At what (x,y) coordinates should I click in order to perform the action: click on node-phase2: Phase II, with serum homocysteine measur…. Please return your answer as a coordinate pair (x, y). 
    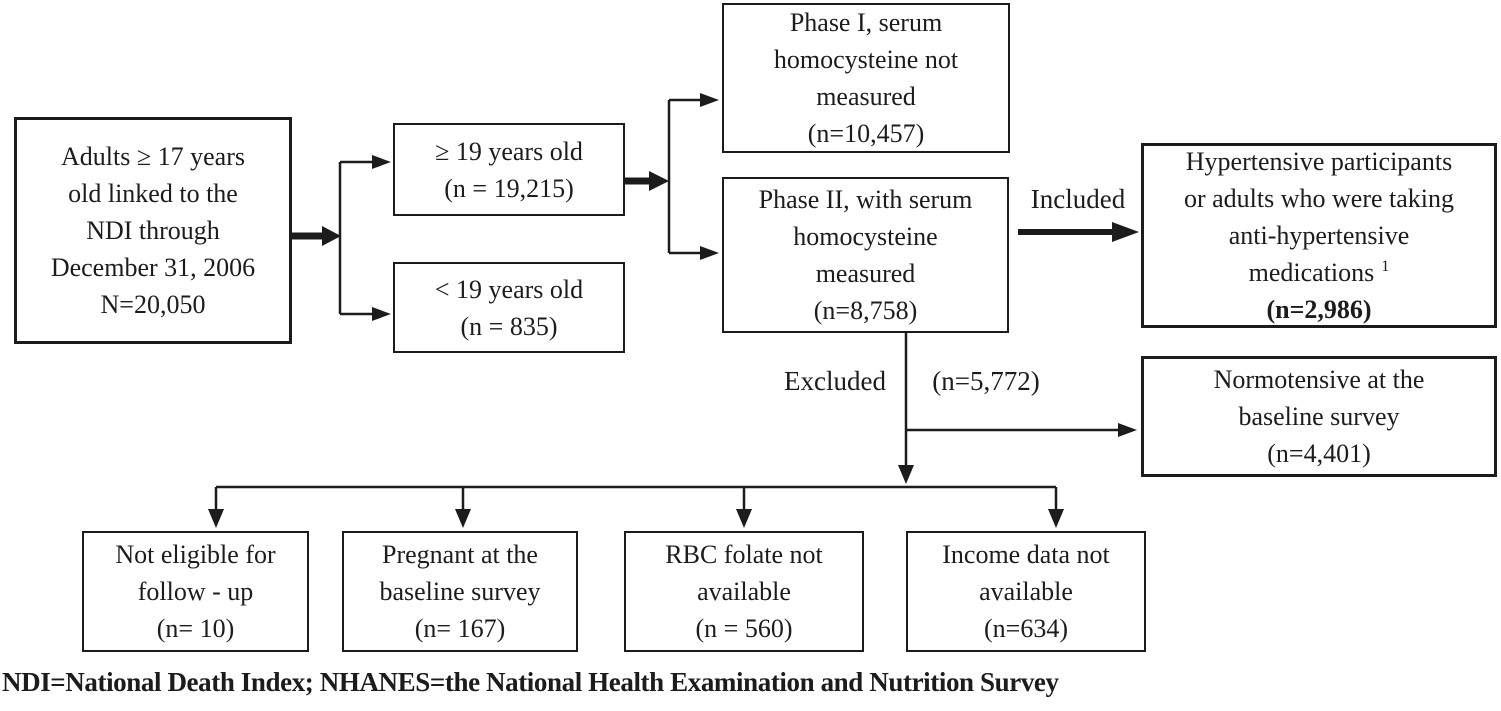
    Looking at the image, I should click on (865, 255).